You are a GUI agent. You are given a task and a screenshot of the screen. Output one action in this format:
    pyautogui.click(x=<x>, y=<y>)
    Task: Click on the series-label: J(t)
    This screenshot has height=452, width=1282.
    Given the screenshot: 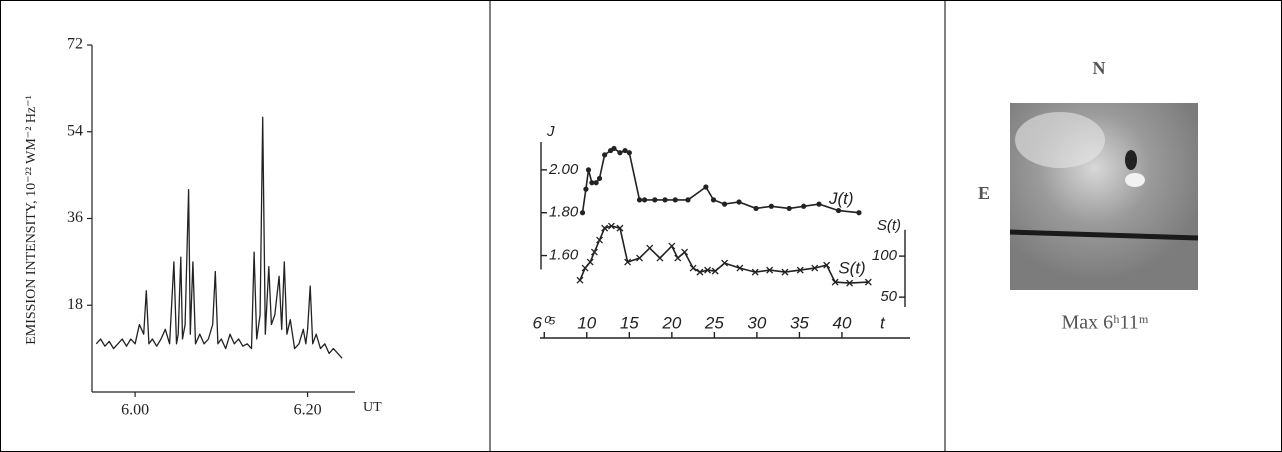 What is the action you would take?
    pyautogui.click(x=841, y=198)
    